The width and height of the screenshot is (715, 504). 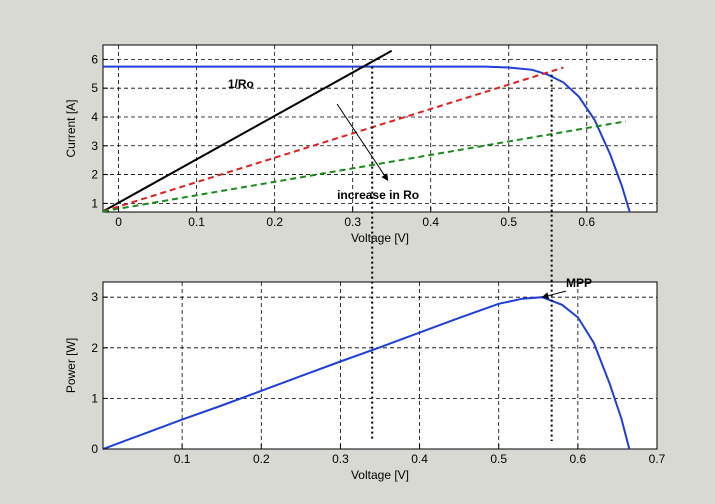 I want to click on iv-y-tick-label: 5, so click(x=94, y=88).